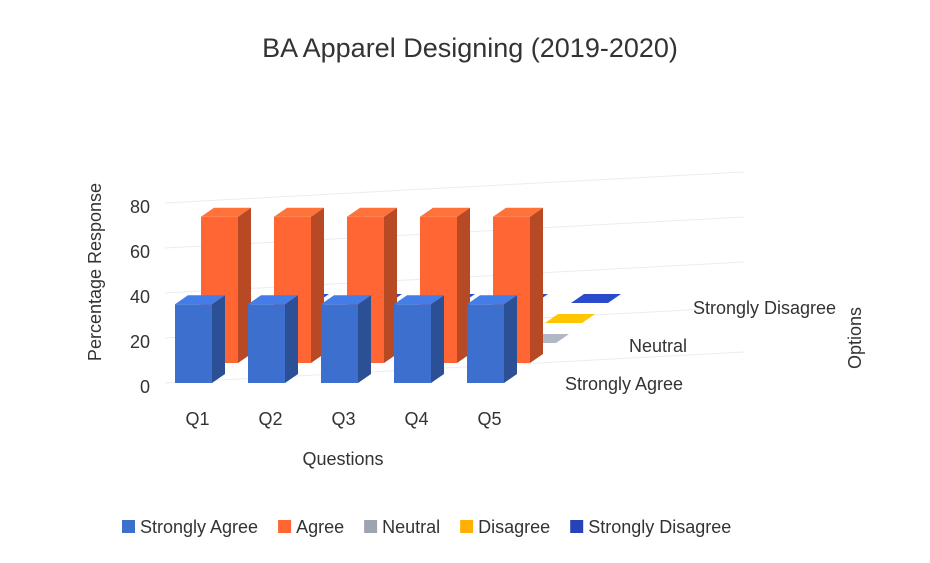  I want to click on y-axis-title: Percentage Response, so click(95, 272).